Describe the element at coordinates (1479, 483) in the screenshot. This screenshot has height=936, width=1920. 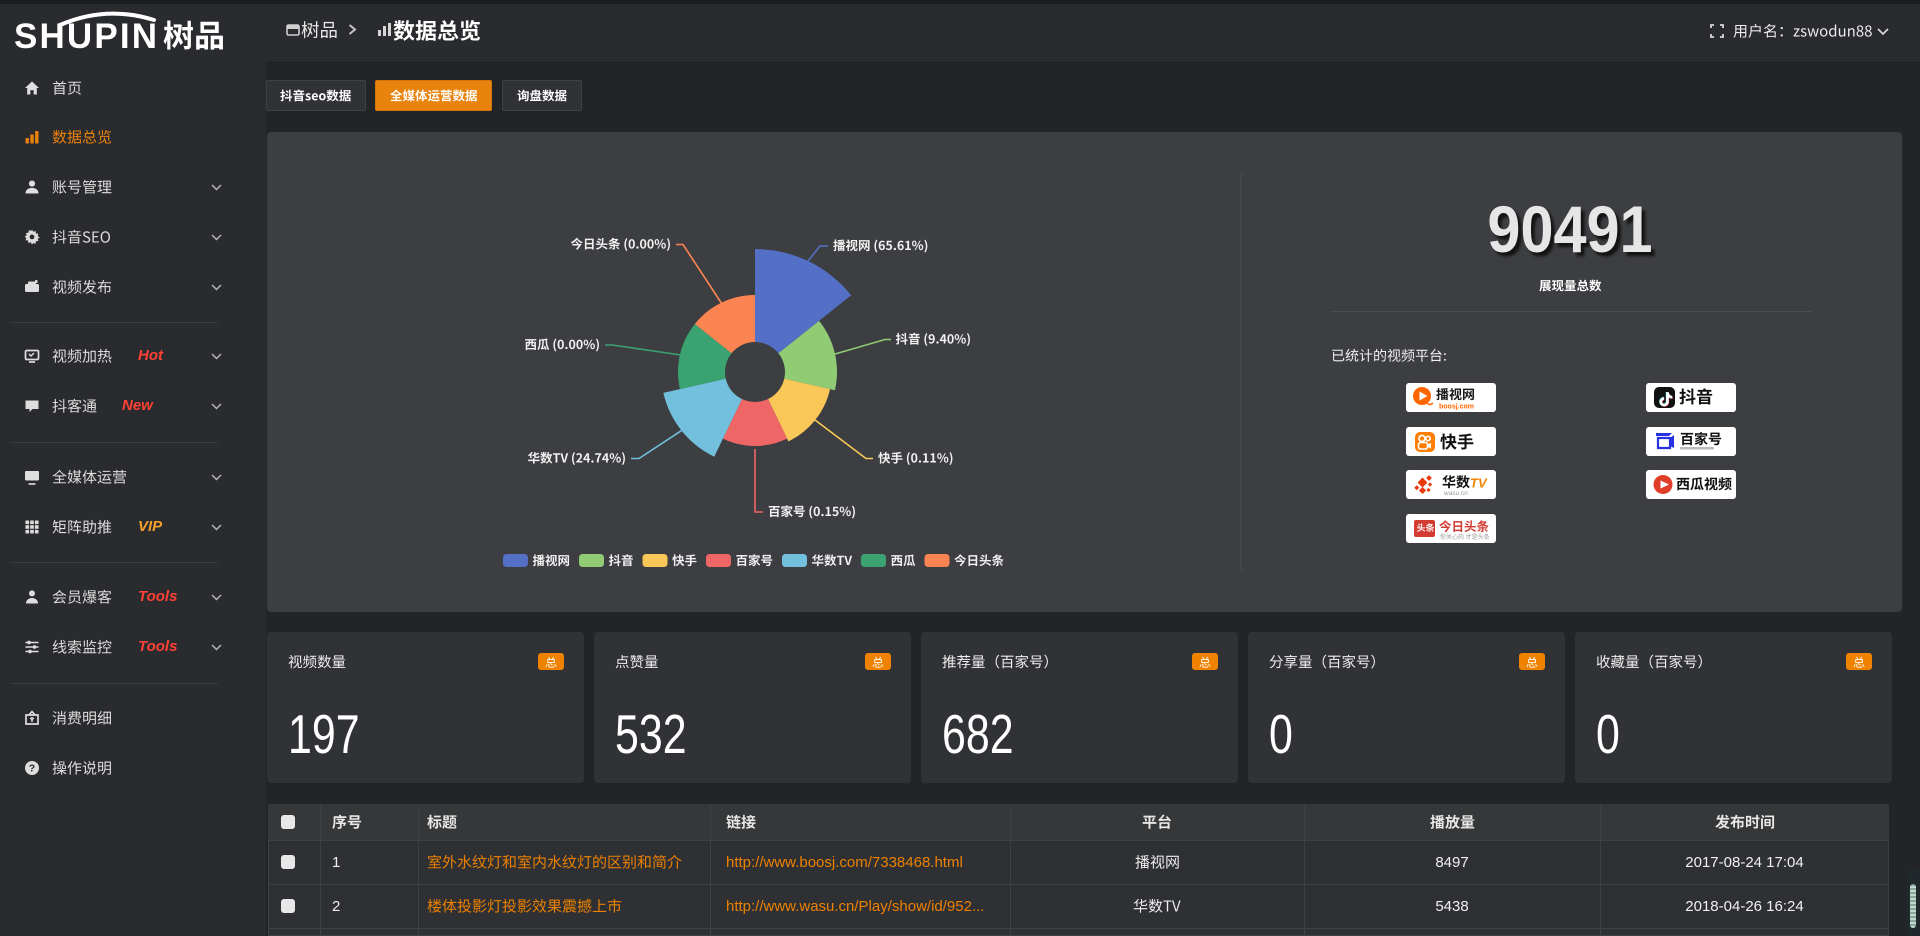
I see `svg-text: TV` at that location.